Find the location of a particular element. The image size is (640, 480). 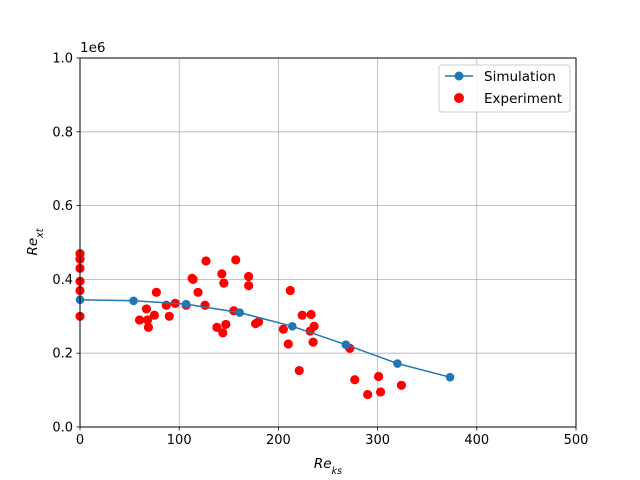

legend-simulation-marker is located at coordinates (459, 76).